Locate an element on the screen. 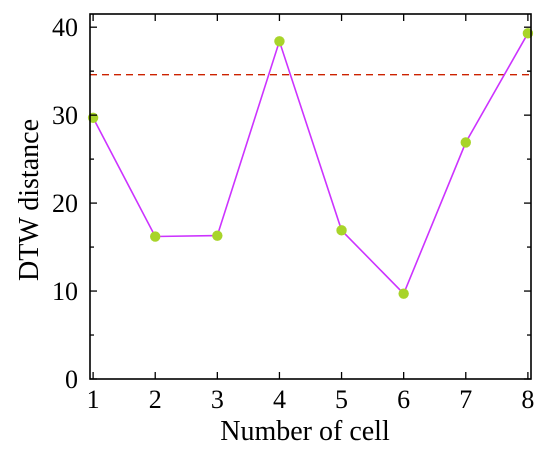  x-axis-title: Number of cell is located at coordinates (305, 431).